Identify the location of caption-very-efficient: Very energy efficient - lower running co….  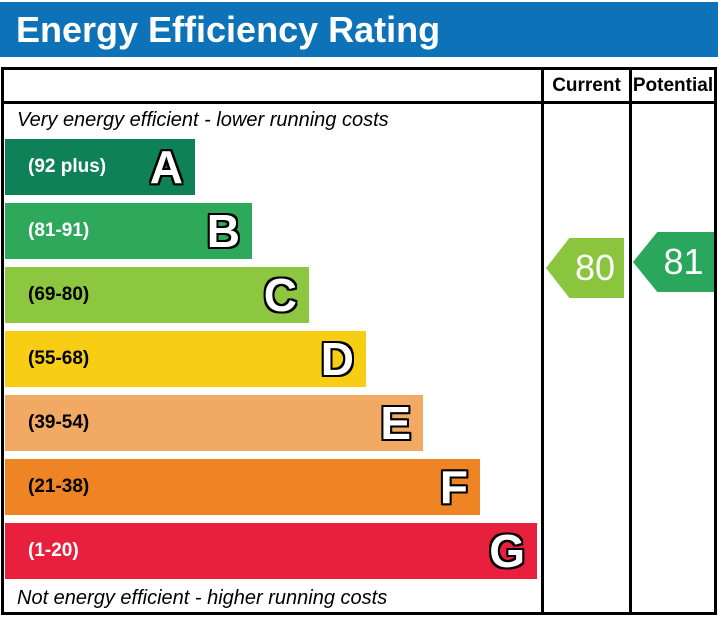
(203, 120).